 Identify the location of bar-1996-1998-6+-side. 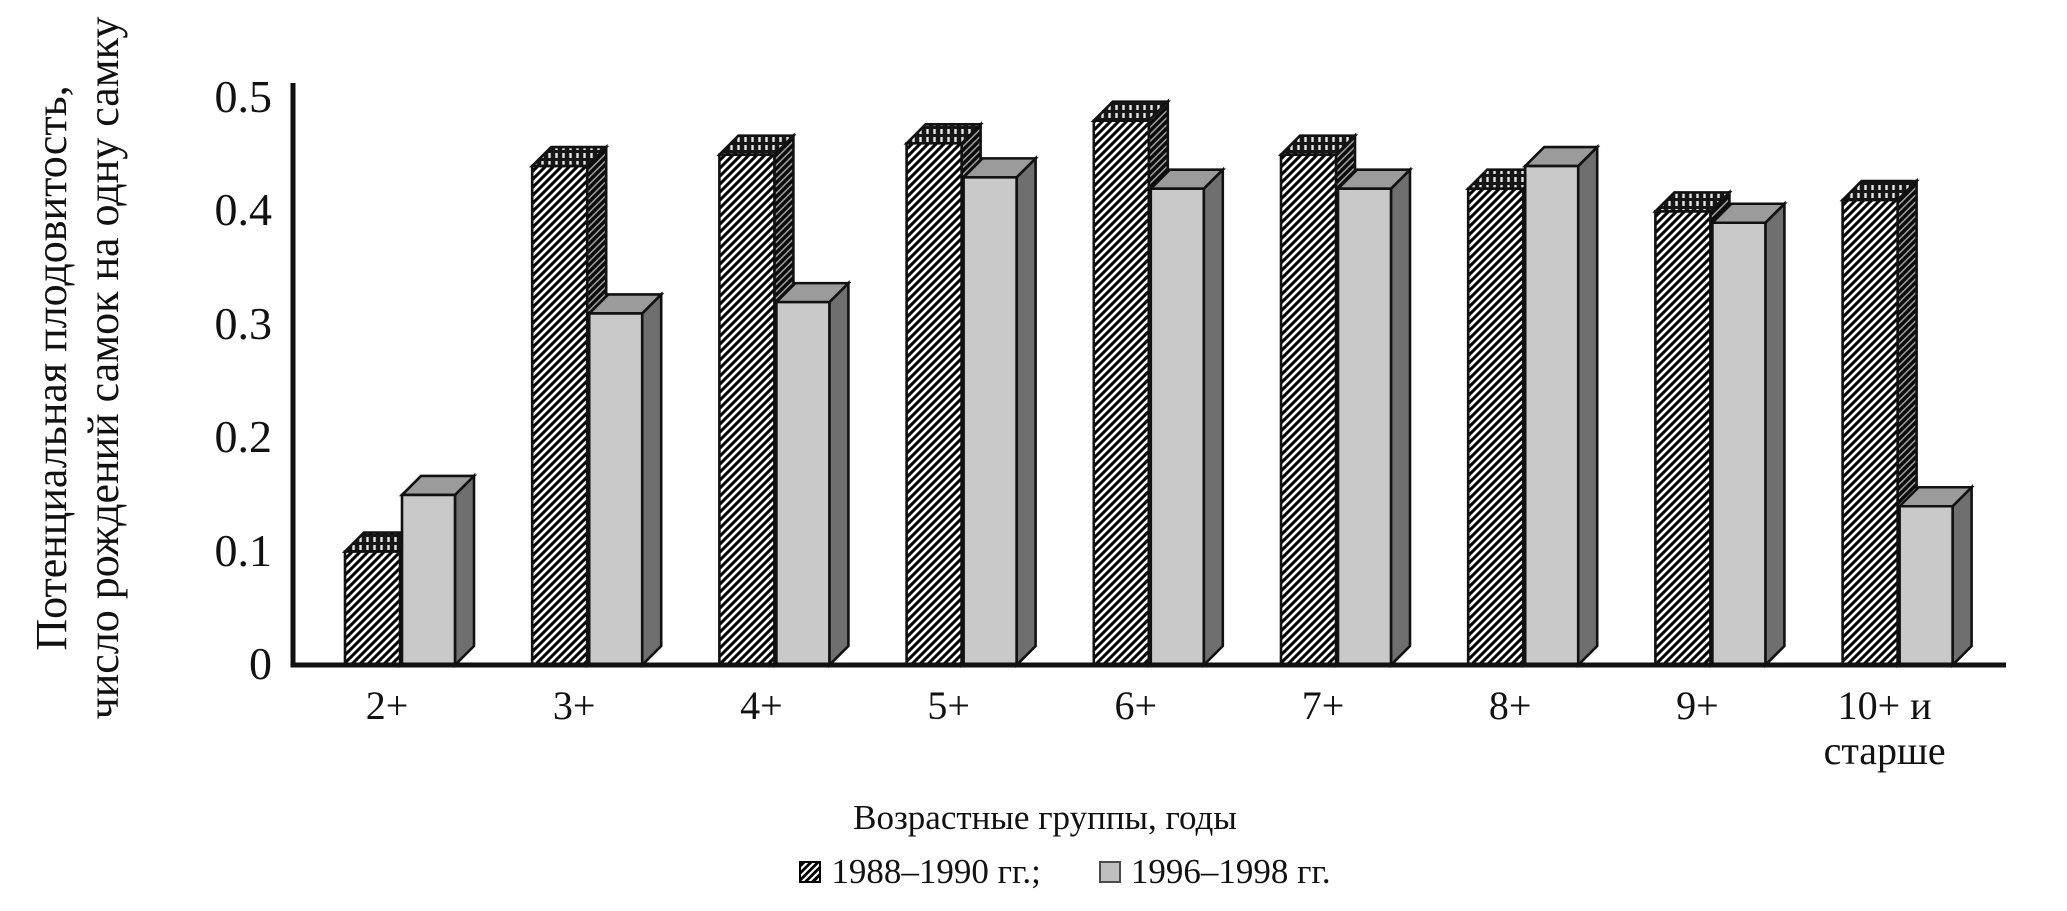
(1213, 417).